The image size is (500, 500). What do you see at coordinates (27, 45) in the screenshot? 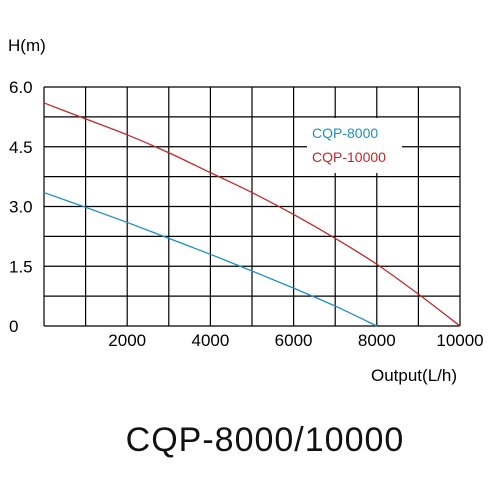
I see `y-axis-title: H(m)` at bounding box center [27, 45].